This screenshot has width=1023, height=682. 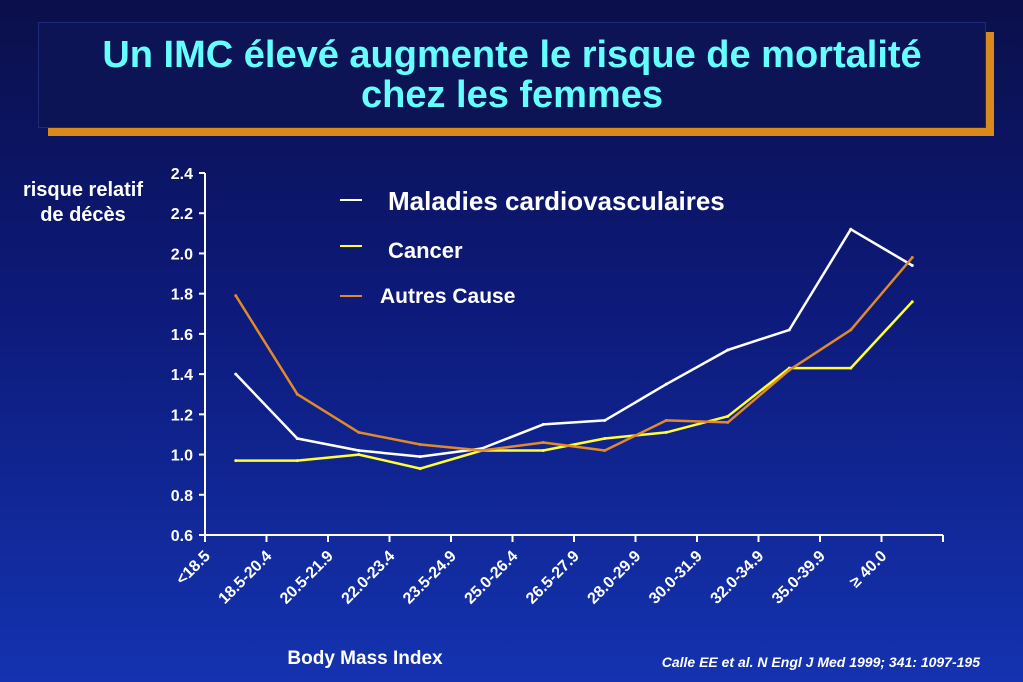 What do you see at coordinates (193, 568) in the screenshot?
I see `x-tick-label: <18.5` at bounding box center [193, 568].